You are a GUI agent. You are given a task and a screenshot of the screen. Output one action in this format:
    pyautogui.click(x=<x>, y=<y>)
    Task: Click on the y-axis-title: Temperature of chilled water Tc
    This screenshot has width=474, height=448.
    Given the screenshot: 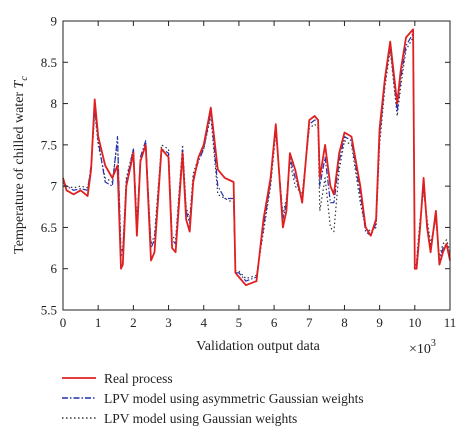 What is the action you would take?
    pyautogui.click(x=21, y=165)
    